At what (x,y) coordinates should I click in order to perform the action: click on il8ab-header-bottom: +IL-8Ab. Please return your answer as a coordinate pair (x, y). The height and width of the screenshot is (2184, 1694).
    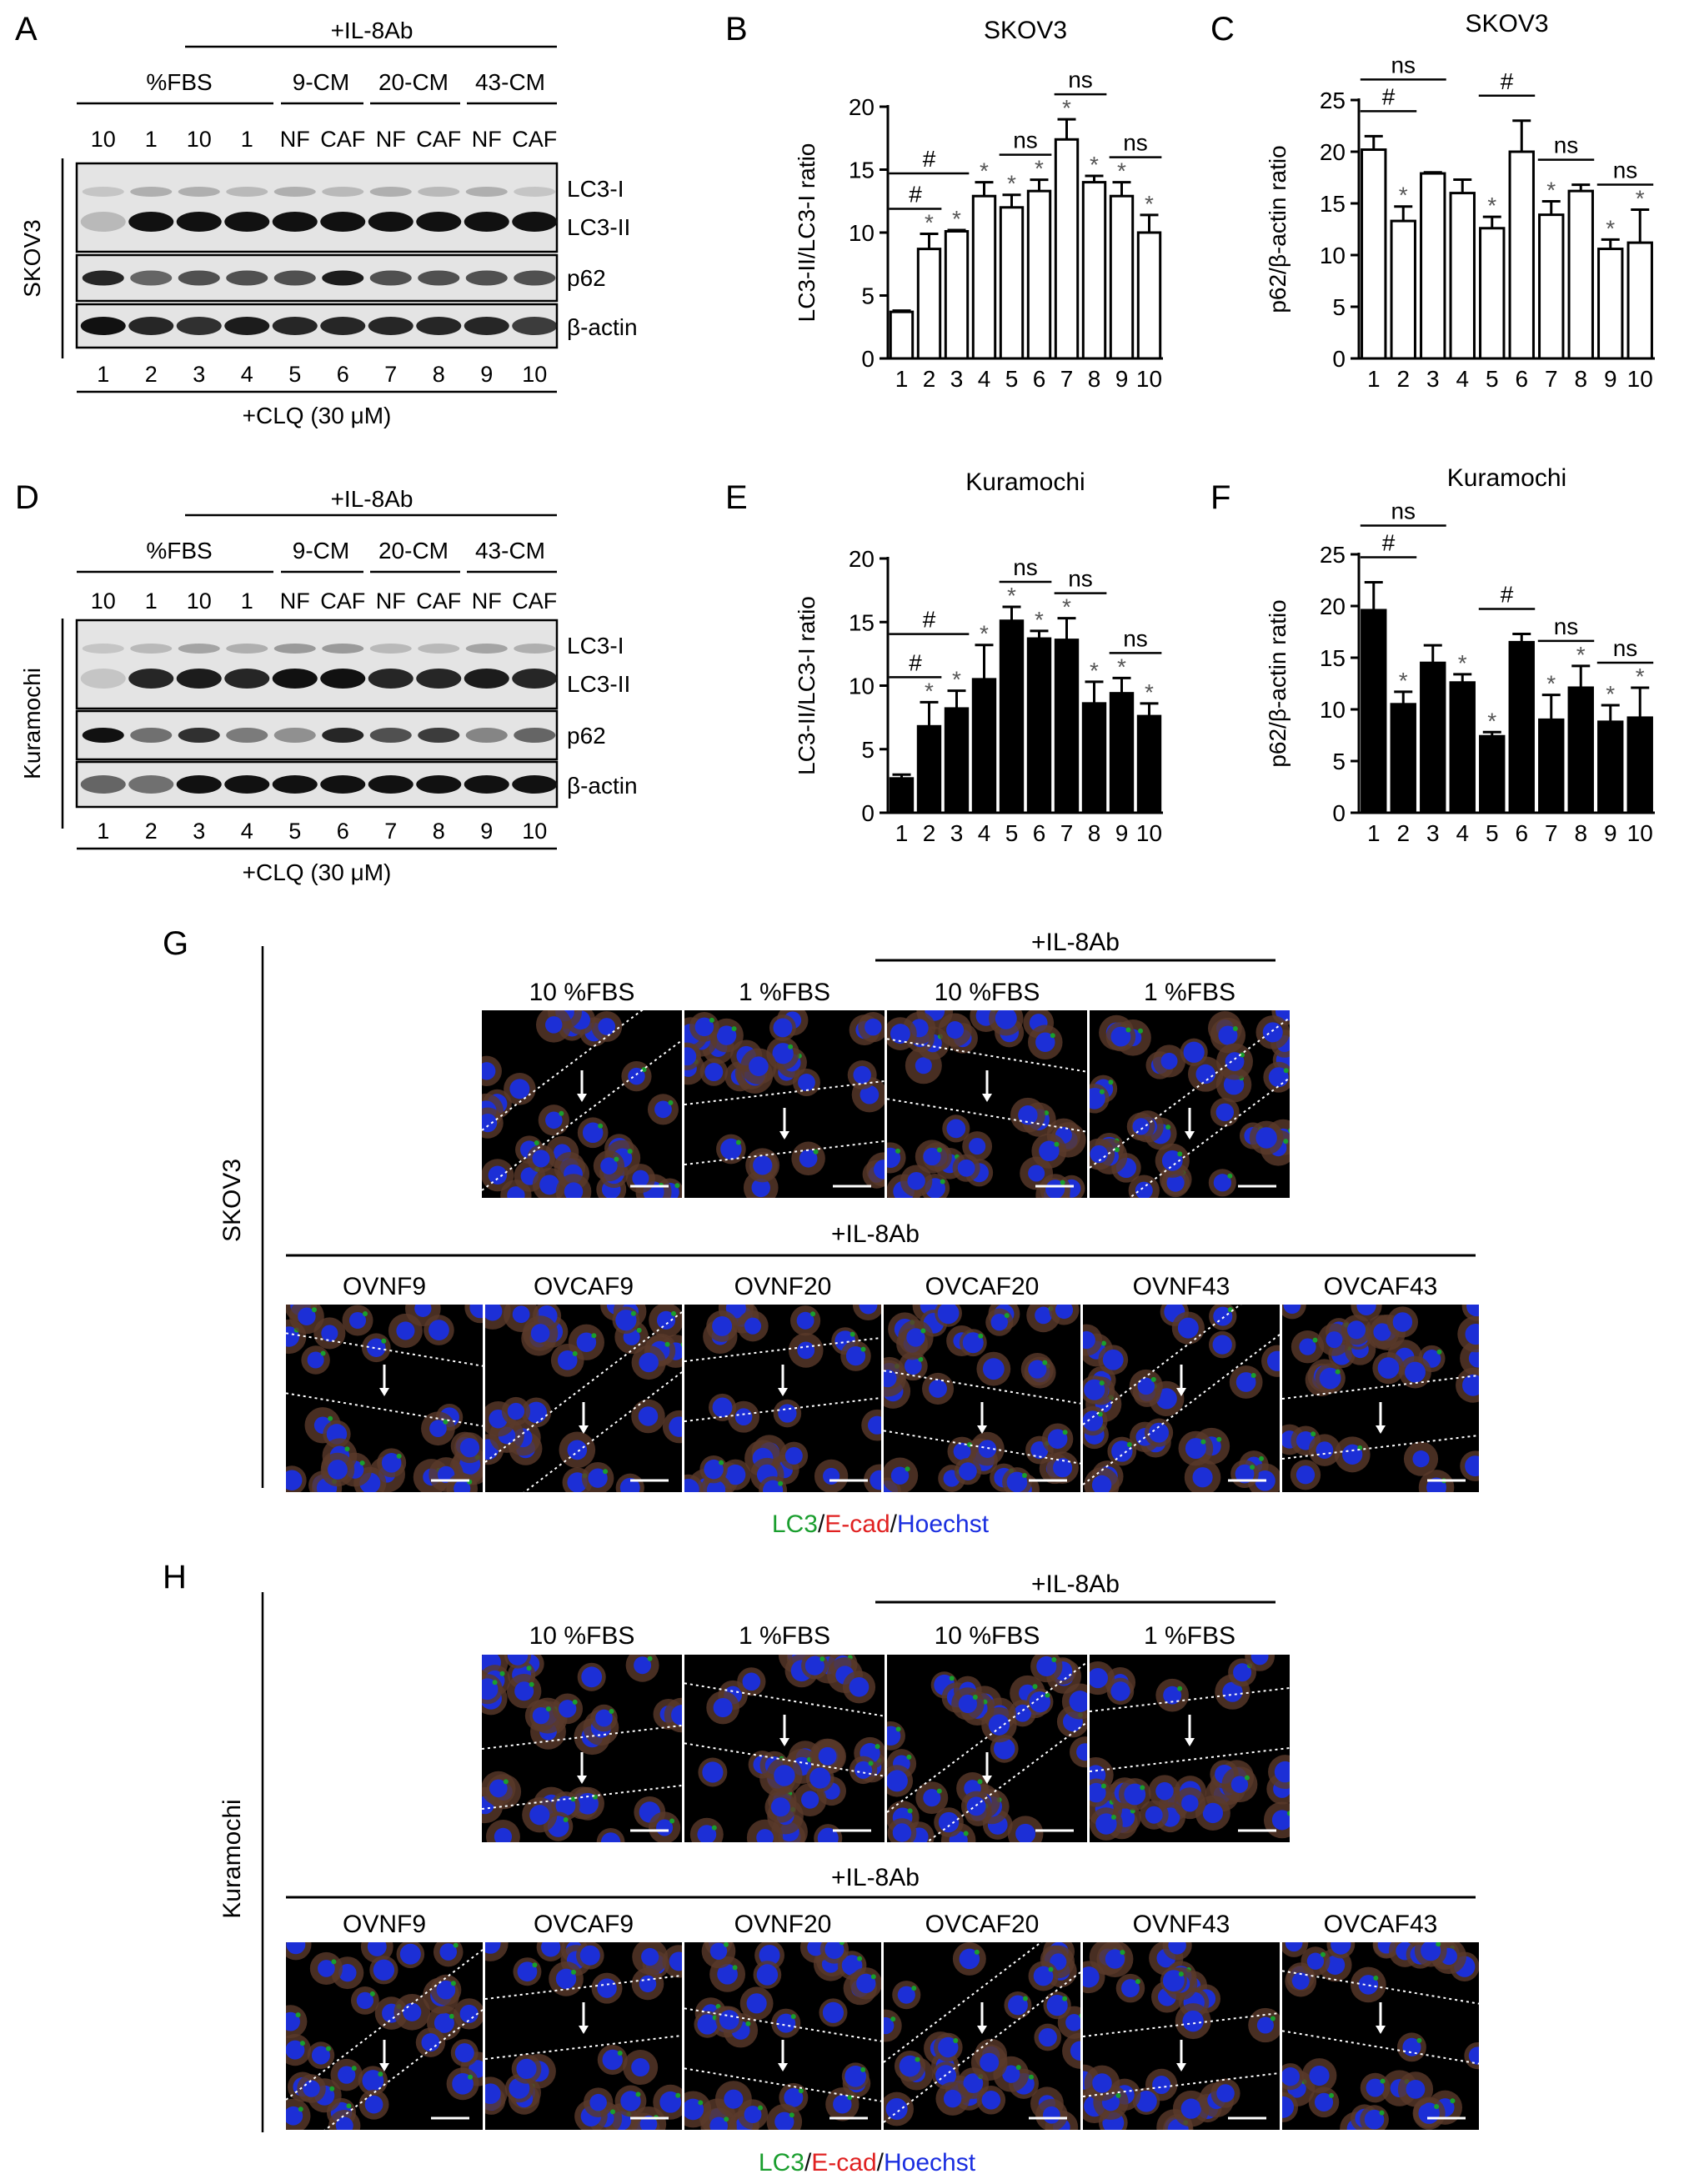
    Looking at the image, I should click on (875, 1877).